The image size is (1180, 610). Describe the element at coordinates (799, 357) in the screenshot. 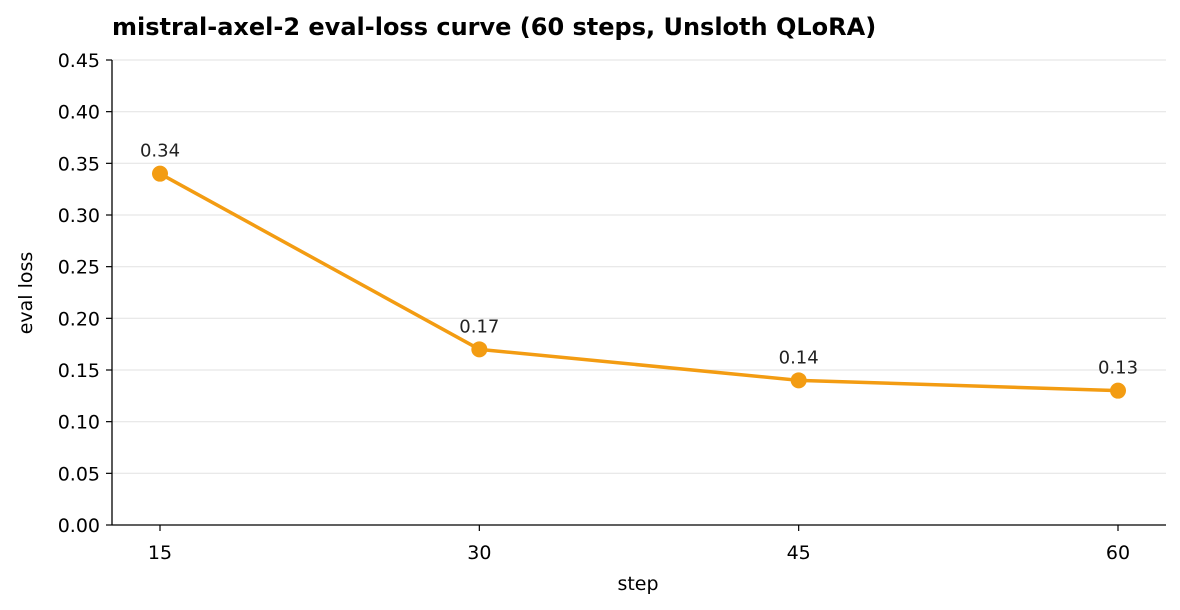

I see `data-label: 0.14` at that location.